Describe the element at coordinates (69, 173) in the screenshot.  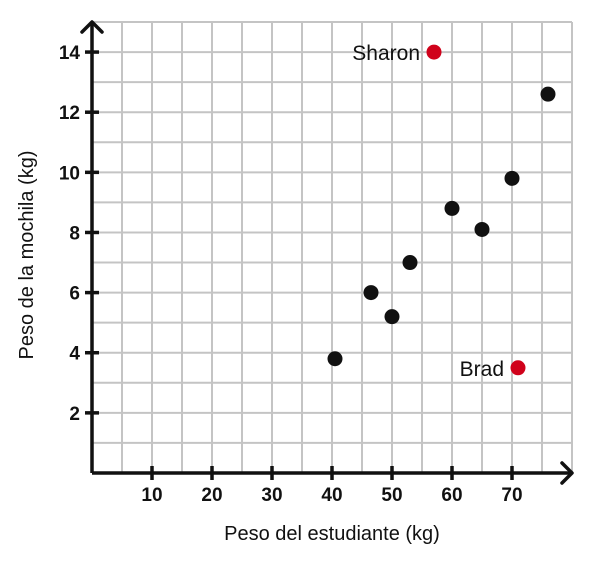
I see `y-tick-label: 10` at that location.